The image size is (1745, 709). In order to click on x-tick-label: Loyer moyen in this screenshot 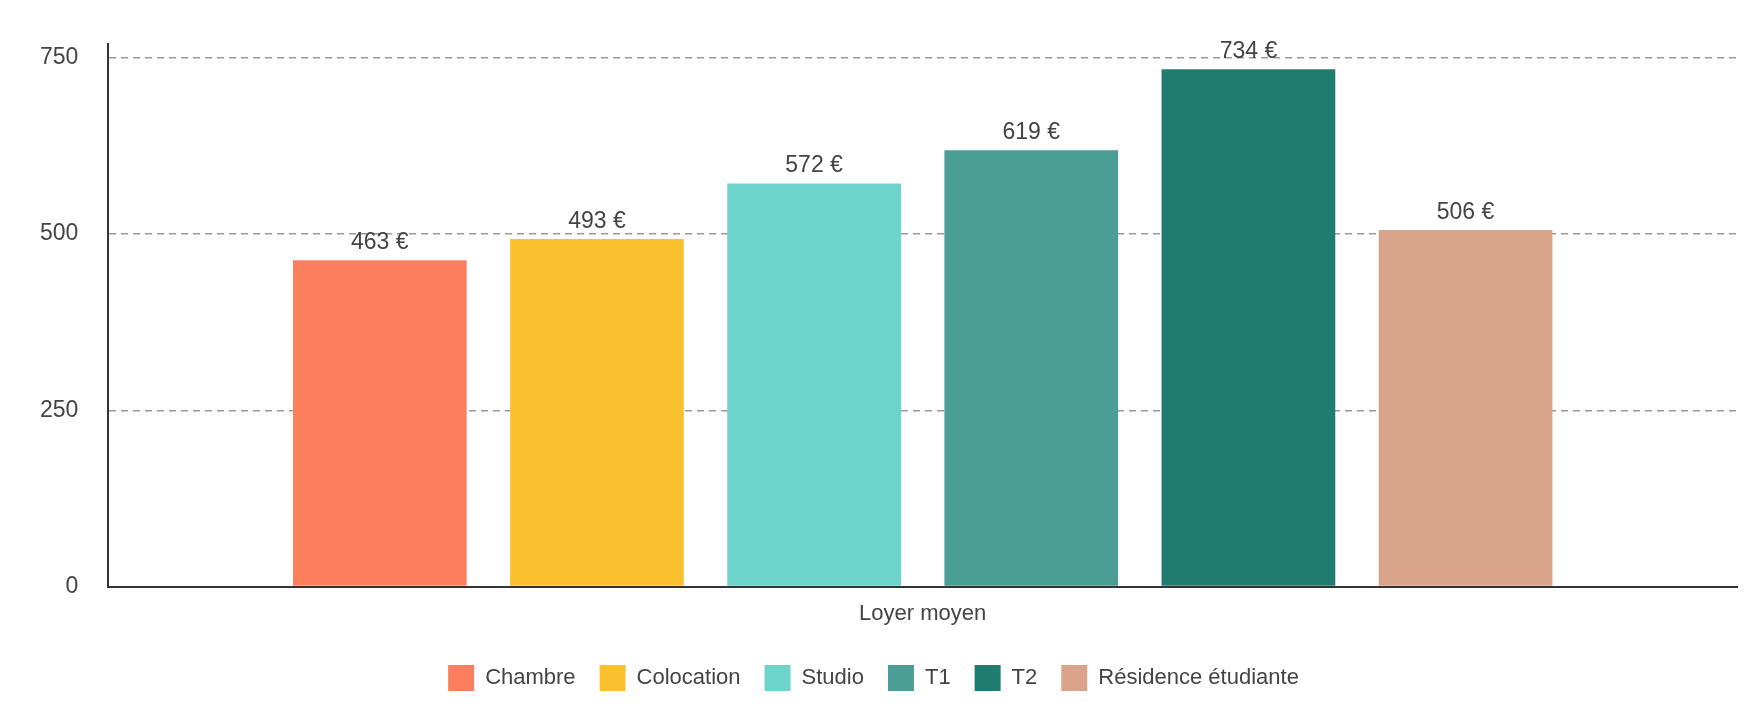, I will do `click(923, 612)`.